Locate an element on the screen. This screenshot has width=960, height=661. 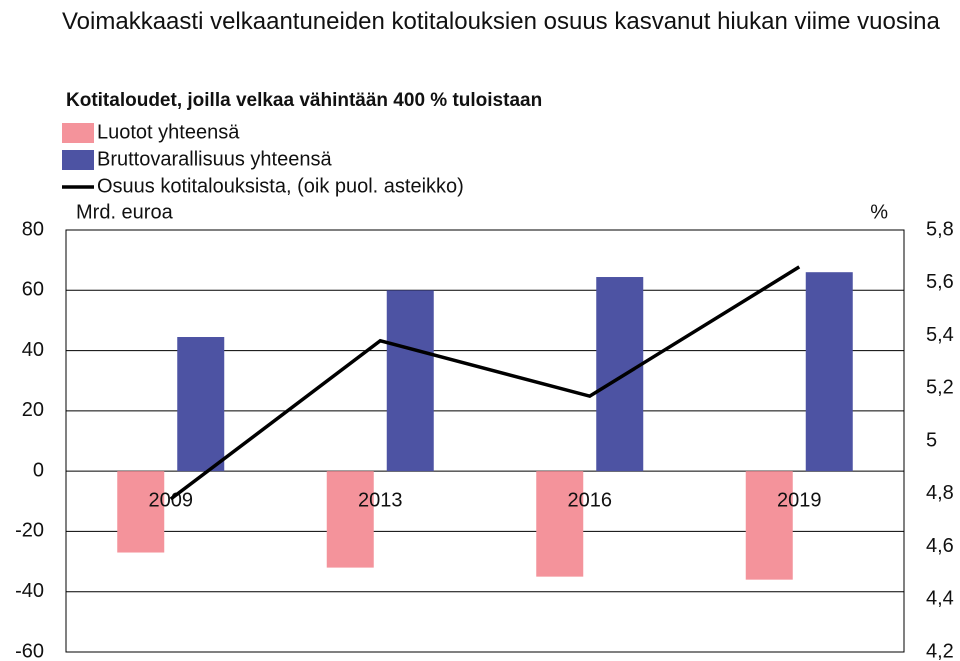
y-tick-label: 60 is located at coordinates (33, 290).